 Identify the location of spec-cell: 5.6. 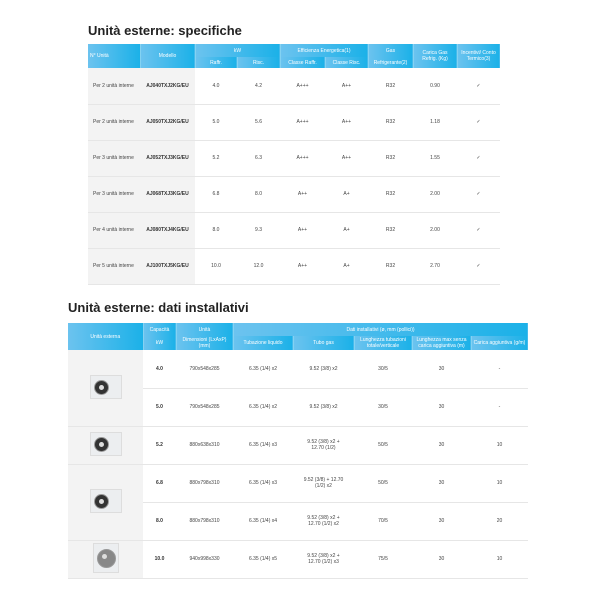
(259, 122).